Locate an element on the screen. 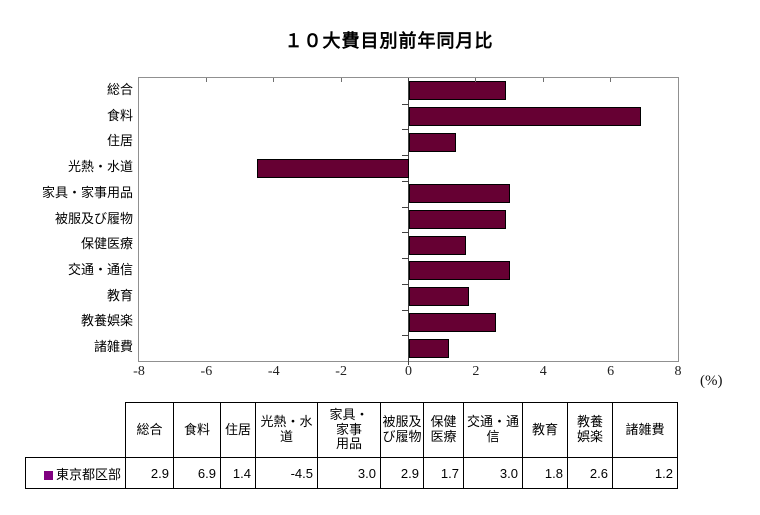 The width and height of the screenshot is (760, 515). table-value-cell: 2.6 is located at coordinates (590, 473).